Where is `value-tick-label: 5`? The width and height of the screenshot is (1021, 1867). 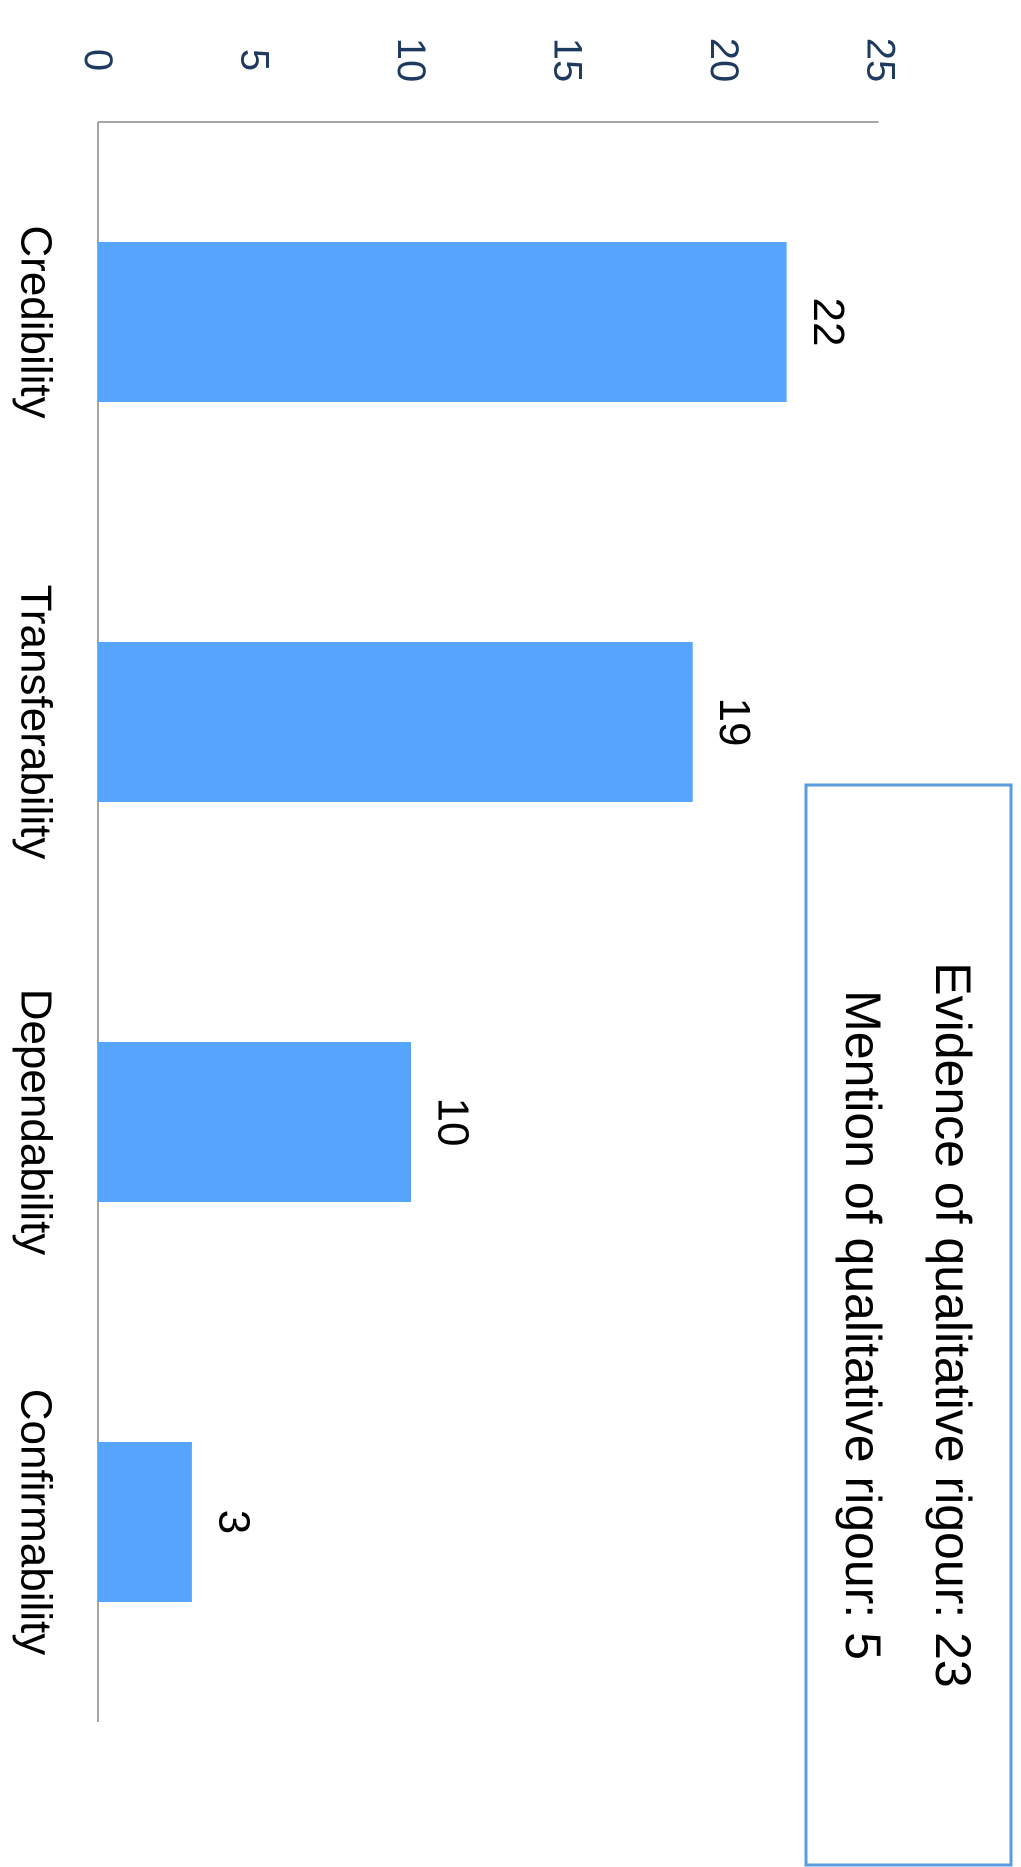
value-tick-label: 5 is located at coordinates (255, 60).